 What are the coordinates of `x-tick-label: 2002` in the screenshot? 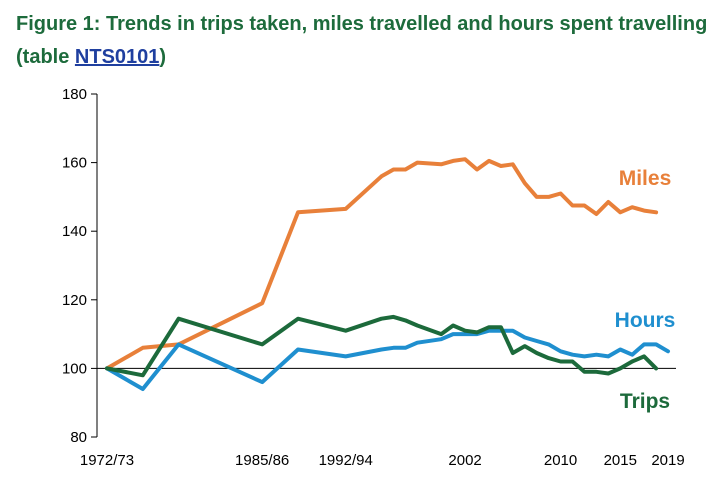 It's located at (464, 460).